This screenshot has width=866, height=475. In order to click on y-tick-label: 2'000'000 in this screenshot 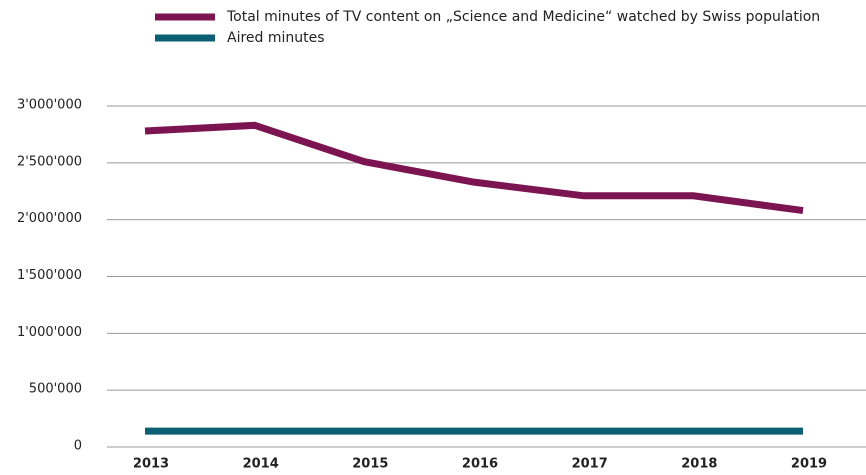, I will do `click(49, 218)`.